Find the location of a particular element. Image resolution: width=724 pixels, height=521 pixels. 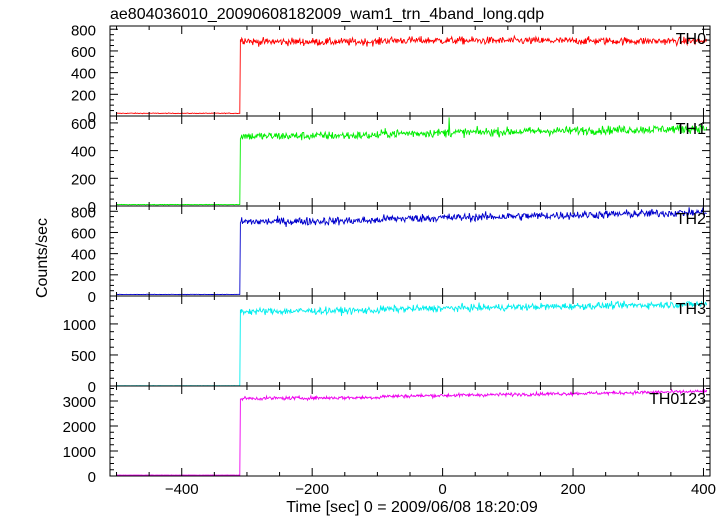

series-line-th0123 is located at coordinates (412, 432).